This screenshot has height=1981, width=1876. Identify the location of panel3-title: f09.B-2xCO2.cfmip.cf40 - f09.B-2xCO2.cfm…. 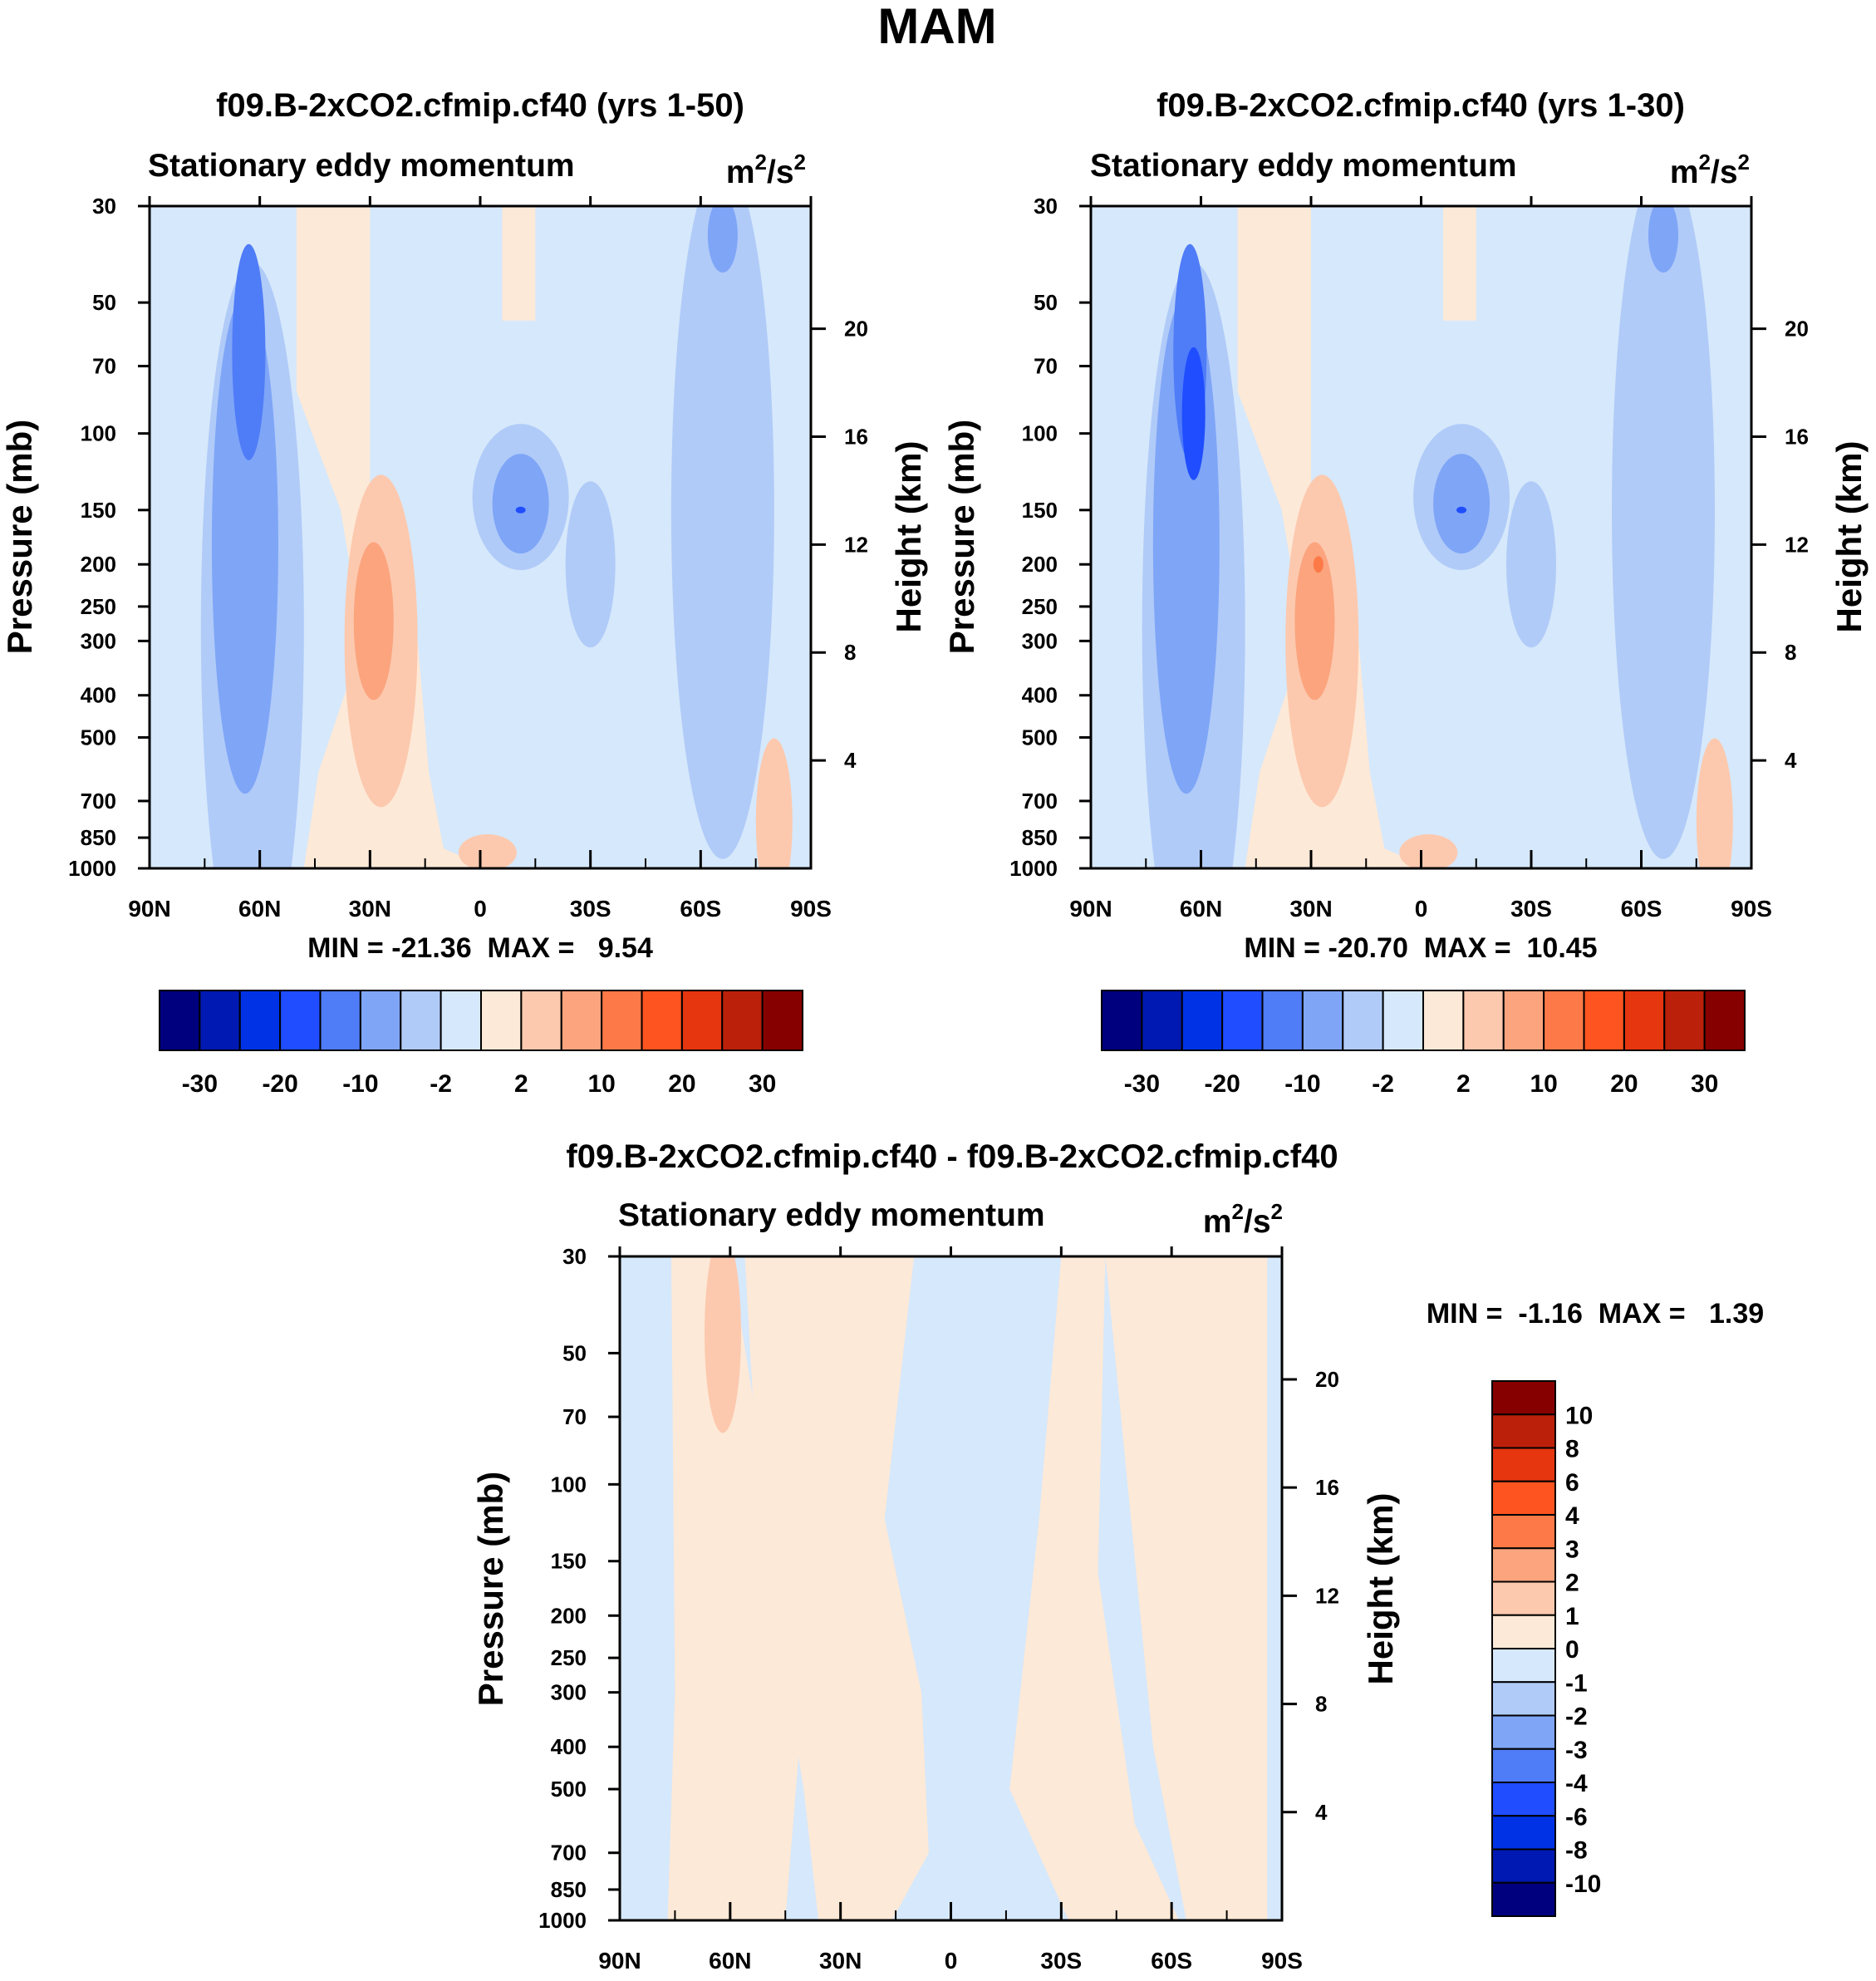
(952, 1156).